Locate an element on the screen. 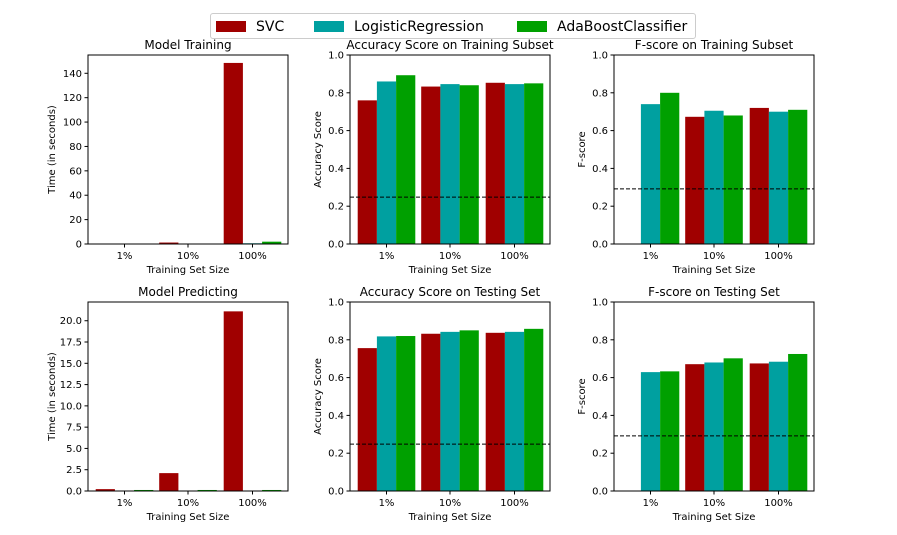 The height and width of the screenshot is (535, 897). bar-chart4-series1-cat0 is located at coordinates (386, 413).